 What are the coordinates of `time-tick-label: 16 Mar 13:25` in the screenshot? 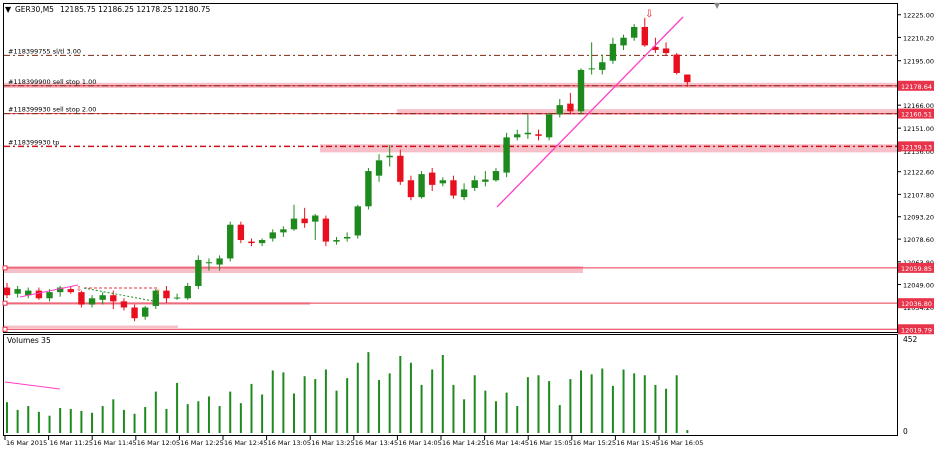 It's located at (332, 443).